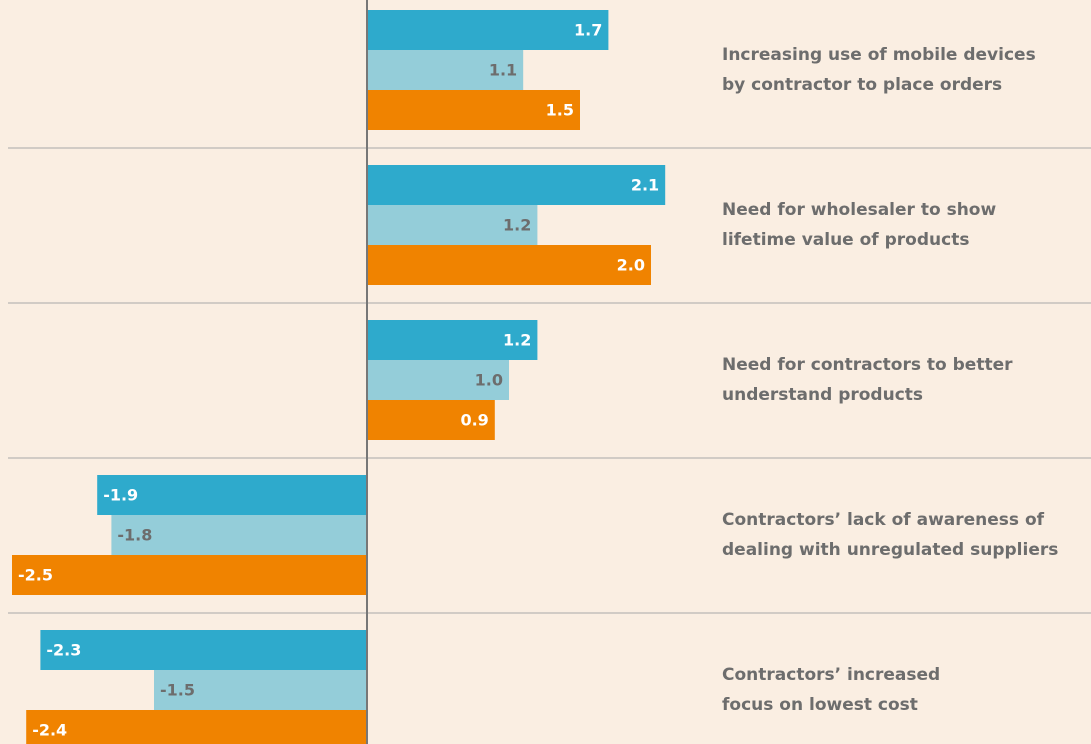 This screenshot has height=744, width=1091. What do you see at coordinates (879, 55) in the screenshot?
I see `category-label: Increasing use of mobile devices` at bounding box center [879, 55].